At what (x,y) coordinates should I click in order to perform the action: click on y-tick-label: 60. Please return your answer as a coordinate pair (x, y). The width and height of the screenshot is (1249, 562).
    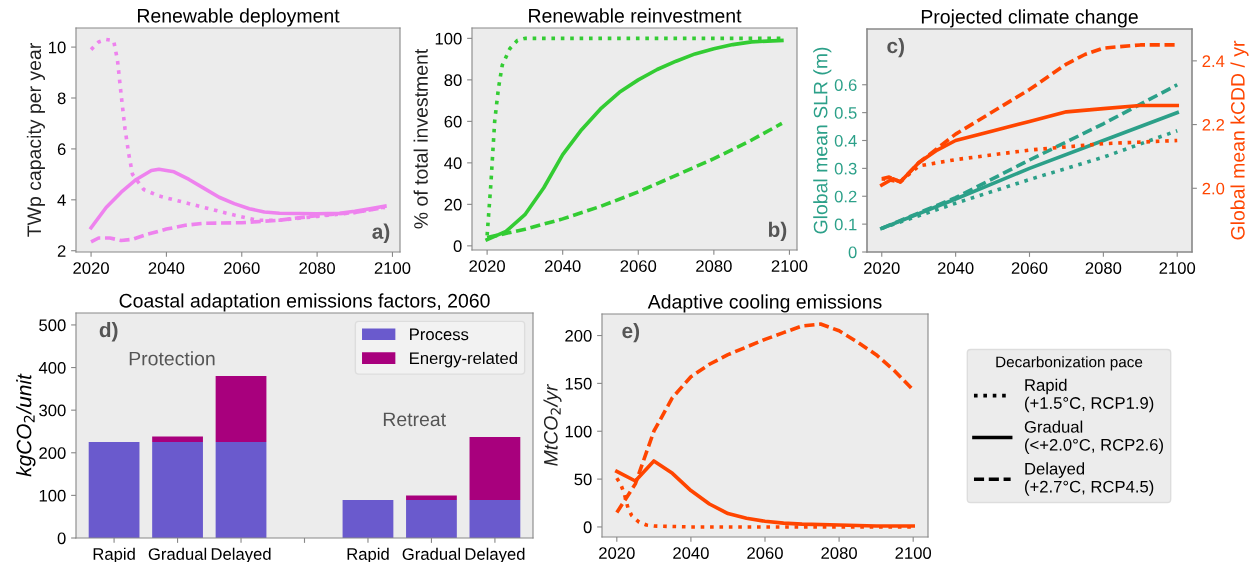
    Looking at the image, I should click on (453, 121).